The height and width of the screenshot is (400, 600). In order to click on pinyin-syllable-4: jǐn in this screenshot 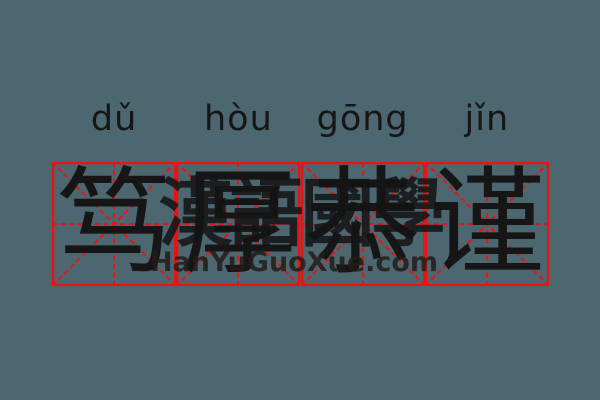, I will do `click(487, 119)`.